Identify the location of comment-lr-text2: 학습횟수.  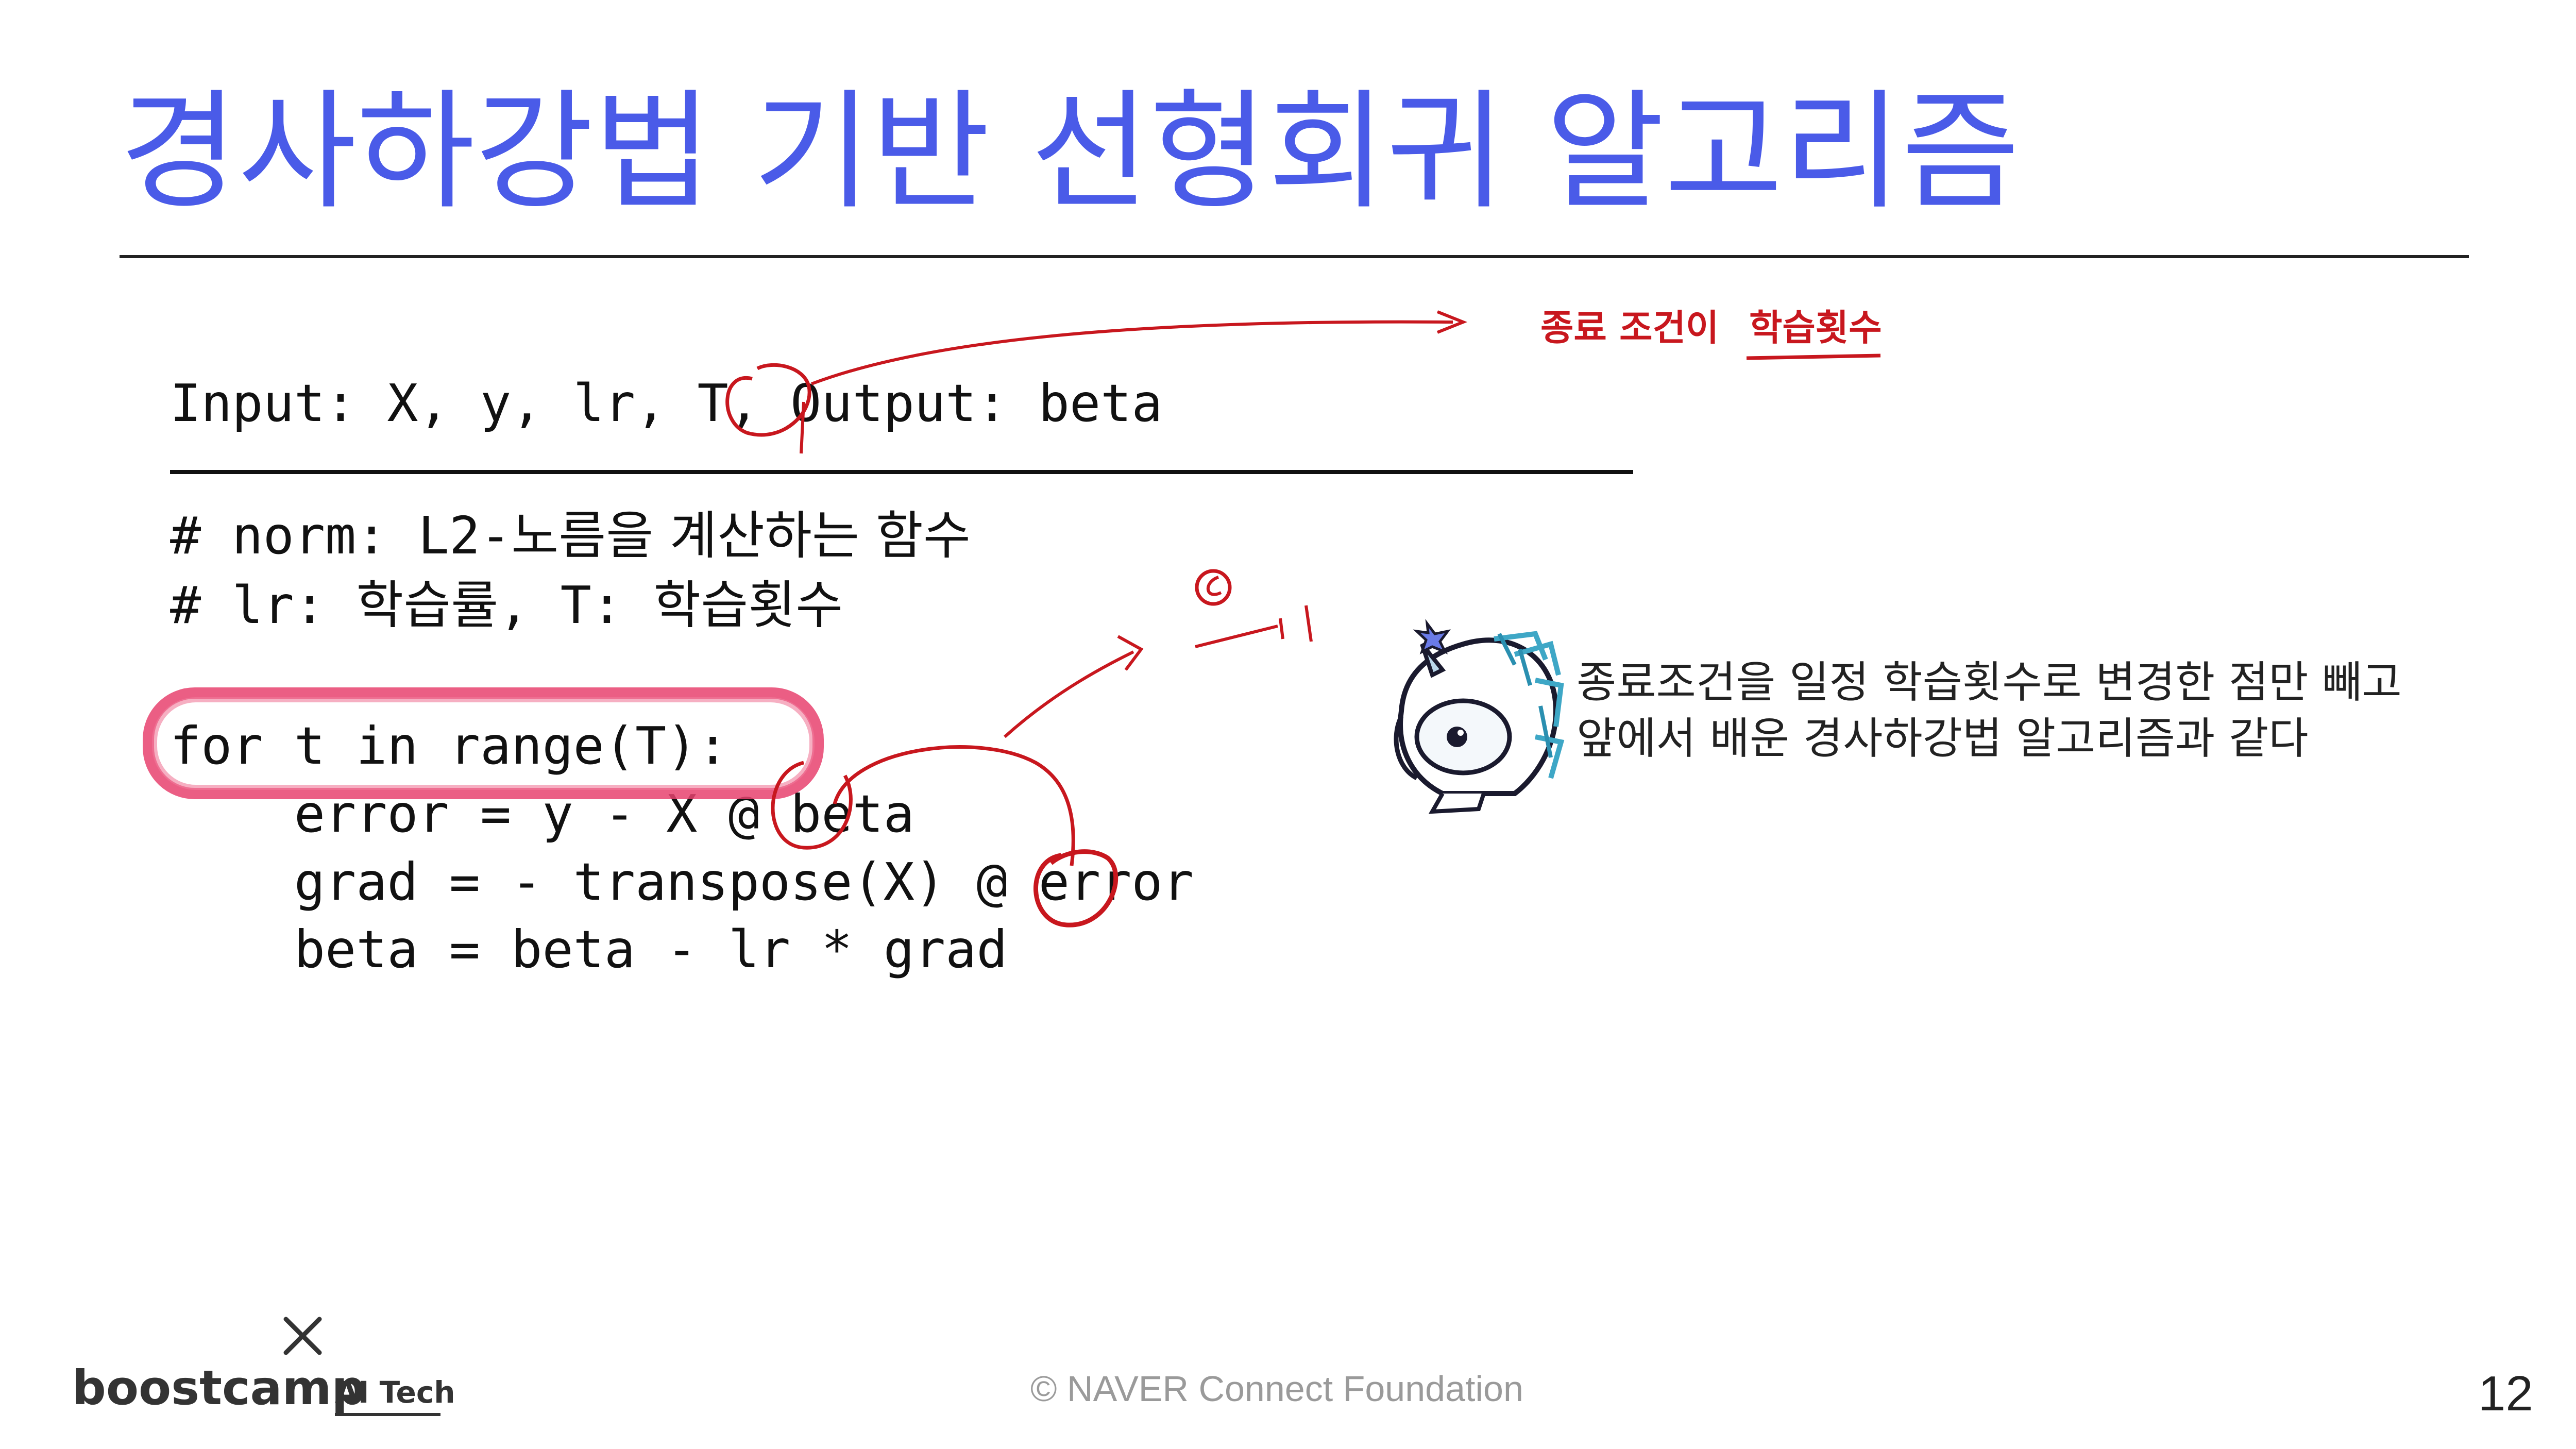
(748, 605).